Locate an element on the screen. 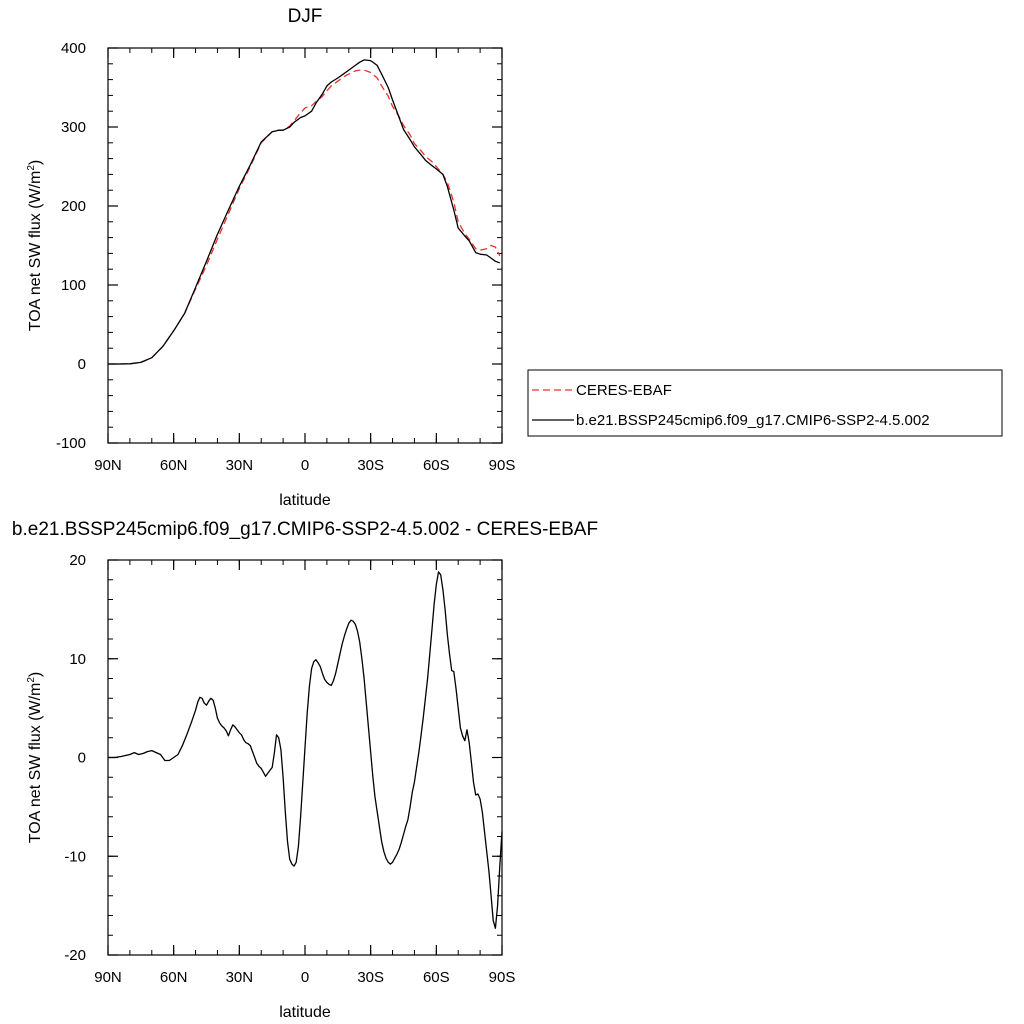 This screenshot has width=1024, height=1024. y-tick-label: 20 is located at coordinates (77, 560).